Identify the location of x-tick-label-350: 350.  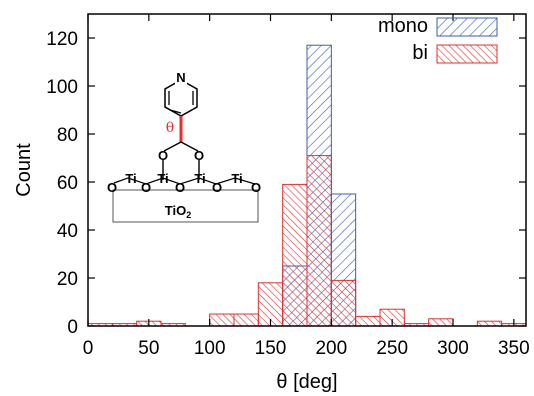
(514, 348).